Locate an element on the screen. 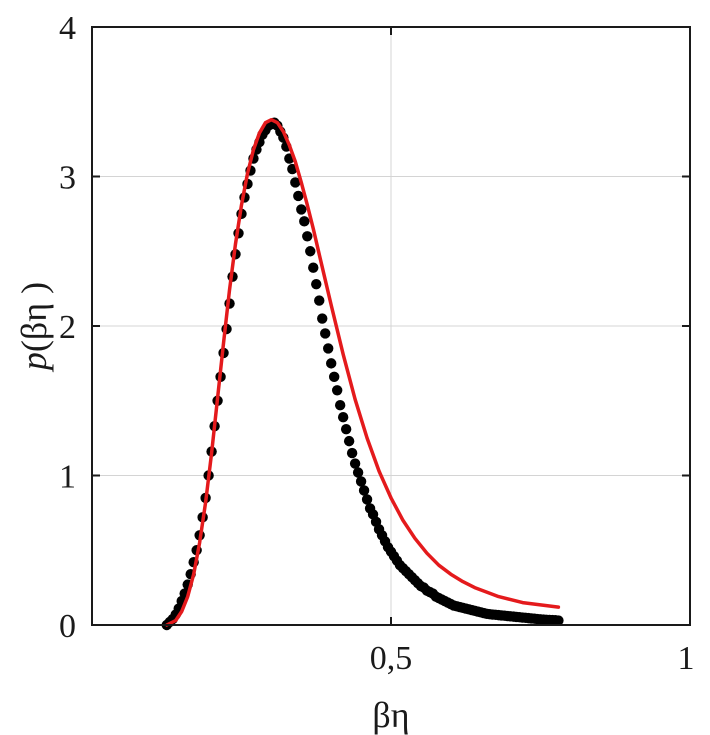  x-tick-label: 1 is located at coordinates (686, 658).